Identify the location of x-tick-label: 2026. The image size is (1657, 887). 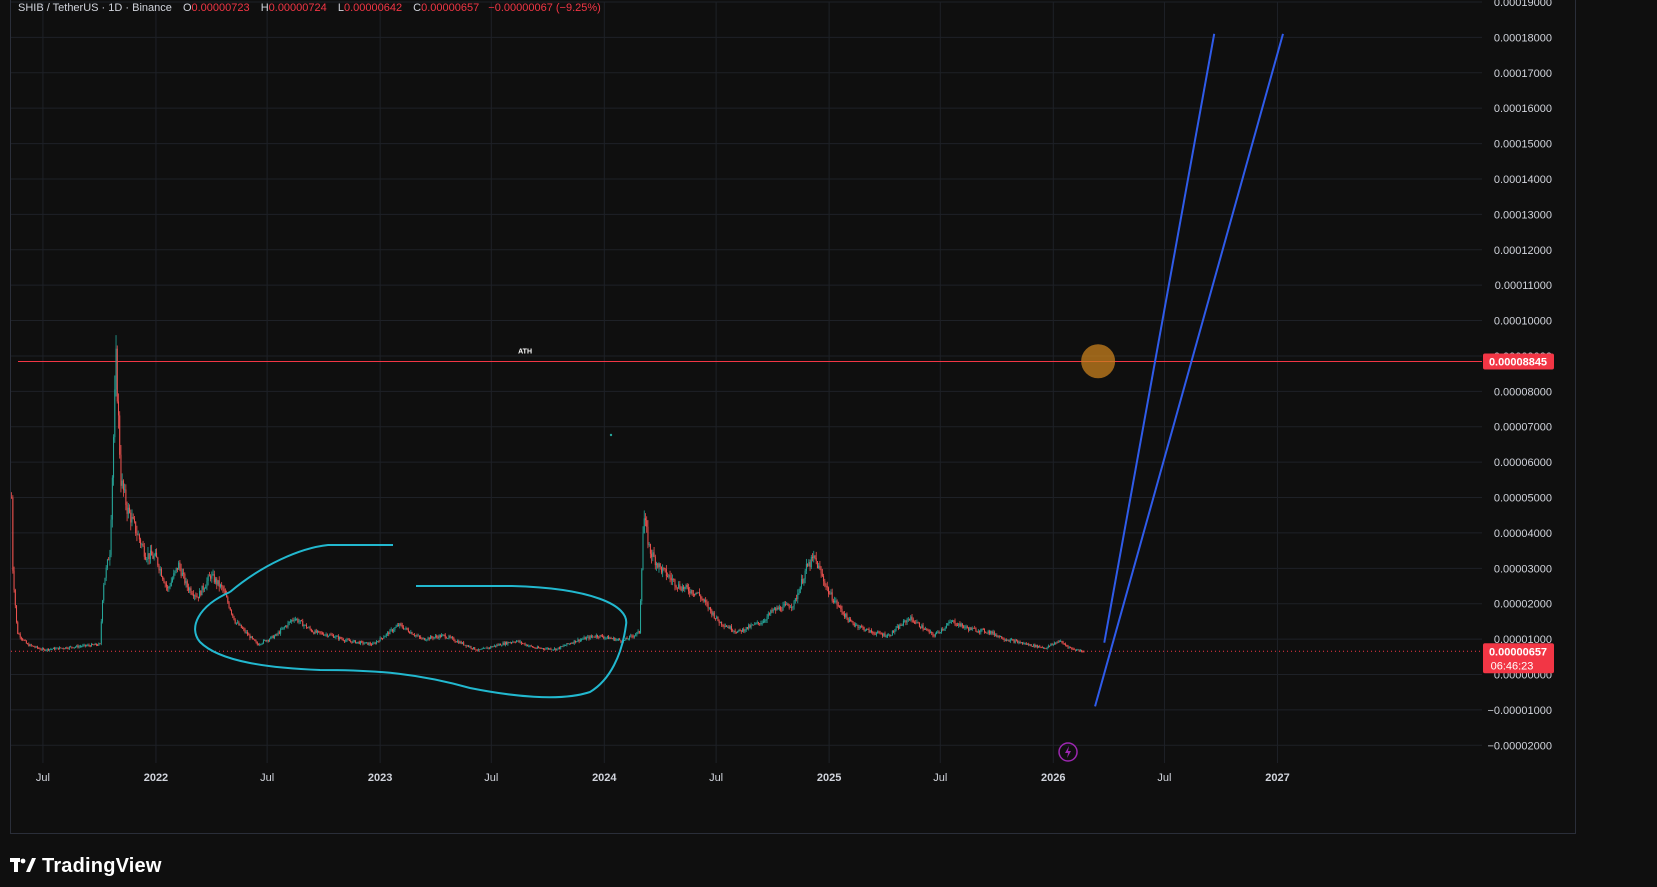
(1053, 778).